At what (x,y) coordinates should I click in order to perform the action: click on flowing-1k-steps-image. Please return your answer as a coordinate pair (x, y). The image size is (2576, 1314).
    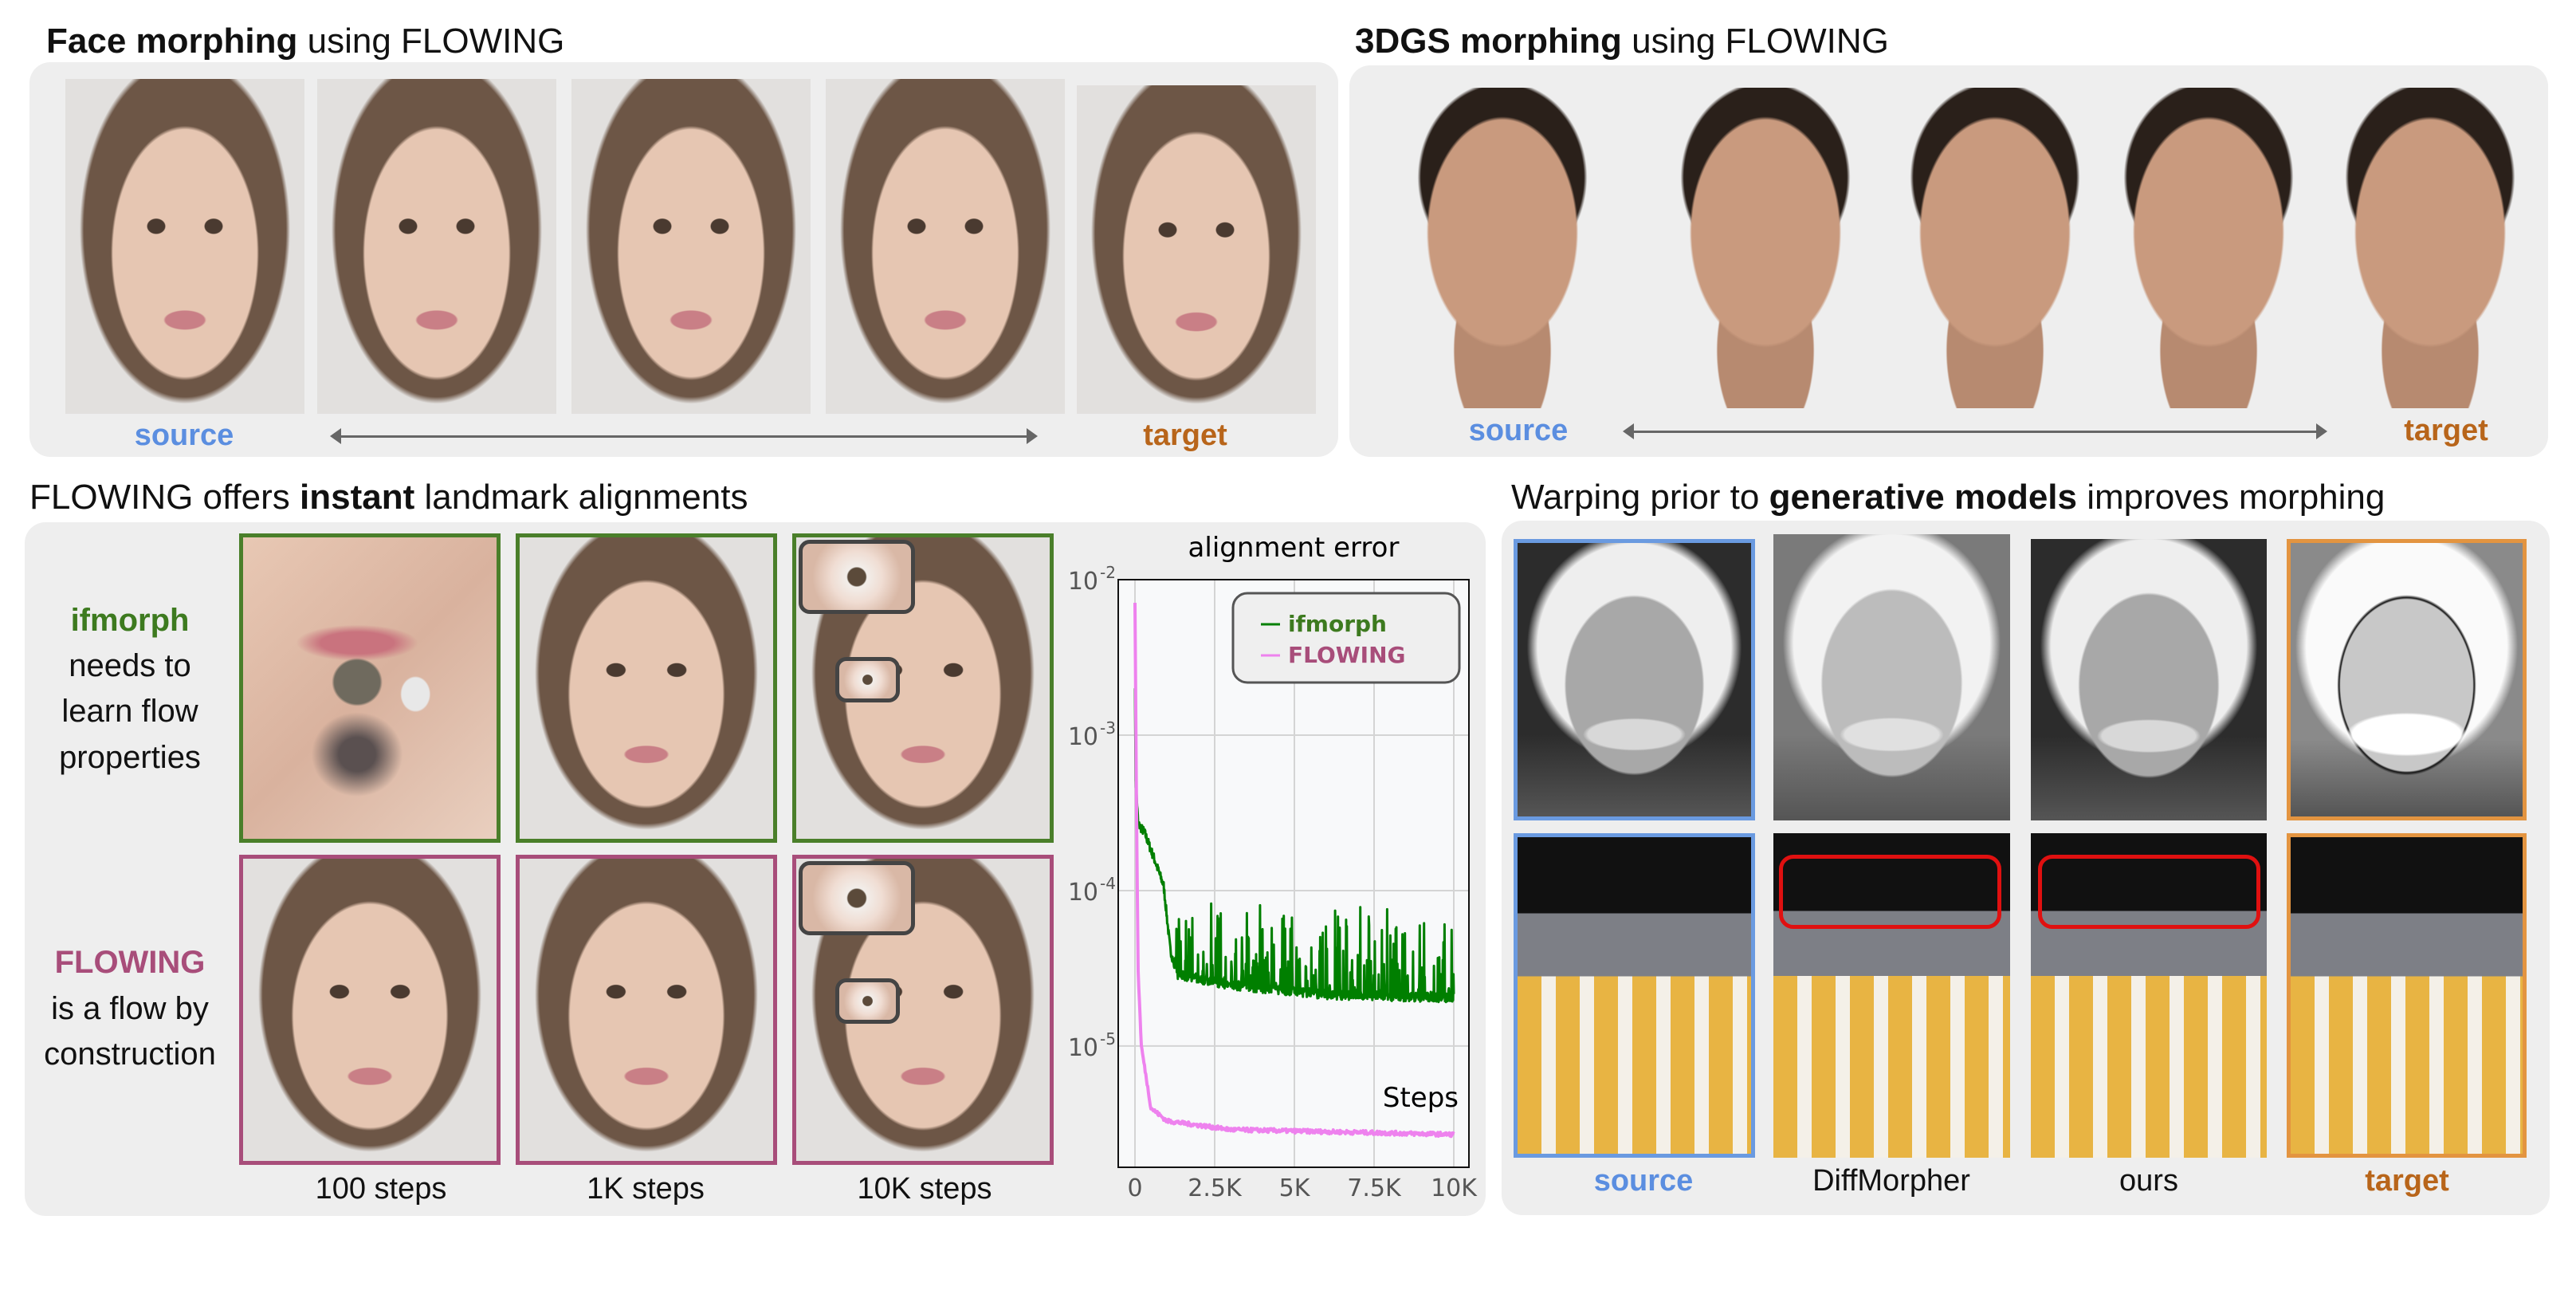
    Looking at the image, I should click on (646, 1010).